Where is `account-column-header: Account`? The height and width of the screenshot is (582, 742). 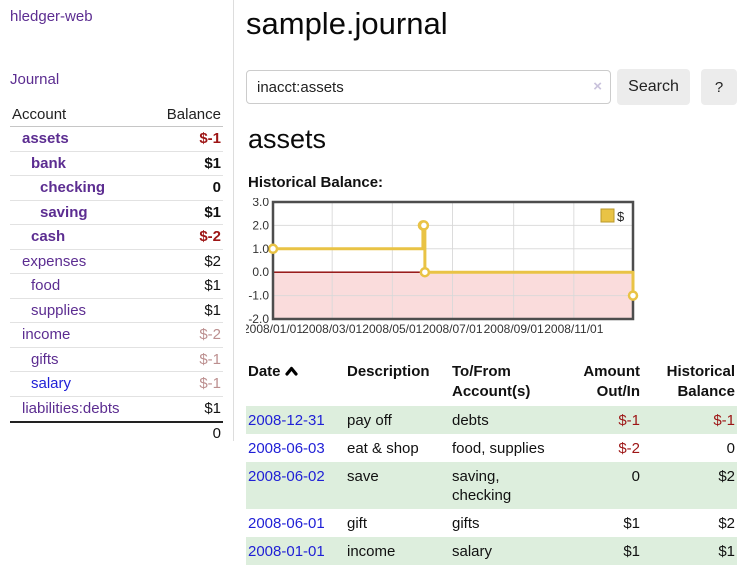 account-column-header: Account is located at coordinates (39, 114).